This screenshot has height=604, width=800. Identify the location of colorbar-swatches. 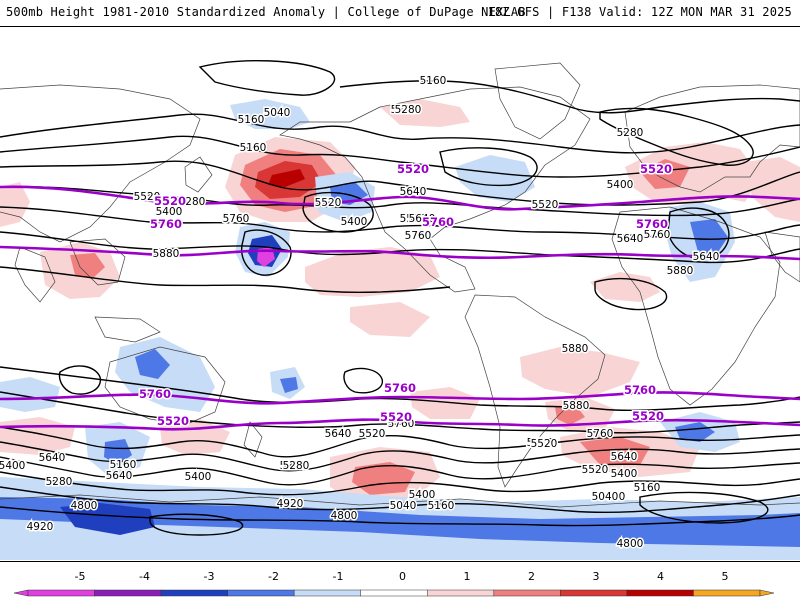
(394, 593).